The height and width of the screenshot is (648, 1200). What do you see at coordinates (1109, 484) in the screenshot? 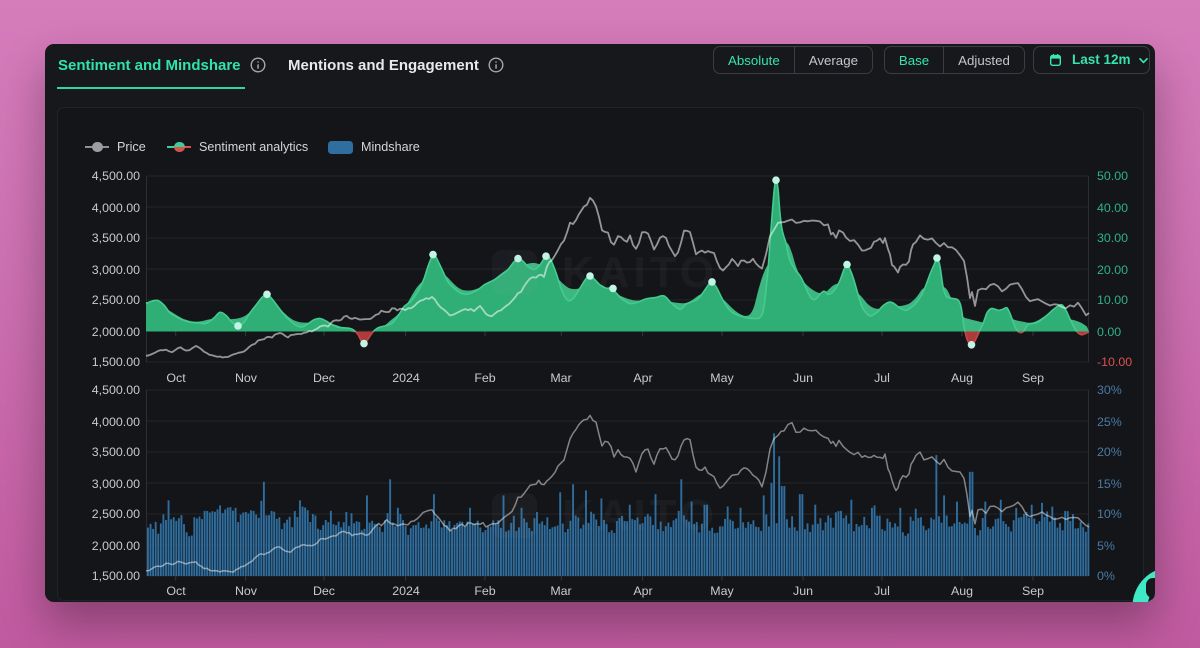
I see `svg-text: 15%` at bounding box center [1109, 484].